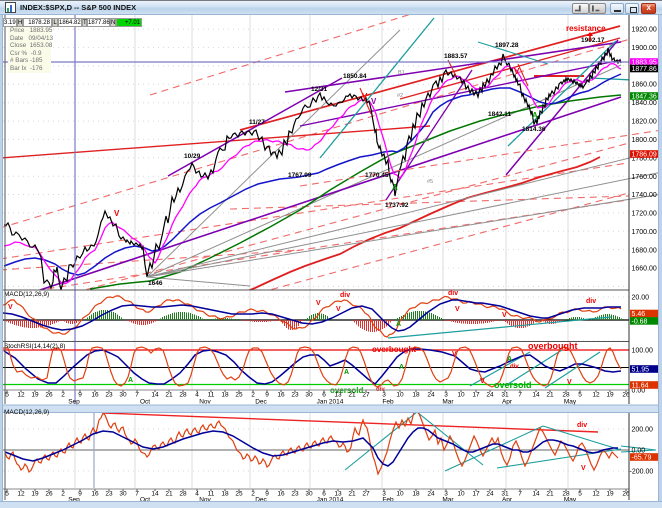  What do you see at coordinates (570, 402) in the screenshot?
I see `svg-text: May` at bounding box center [570, 402].